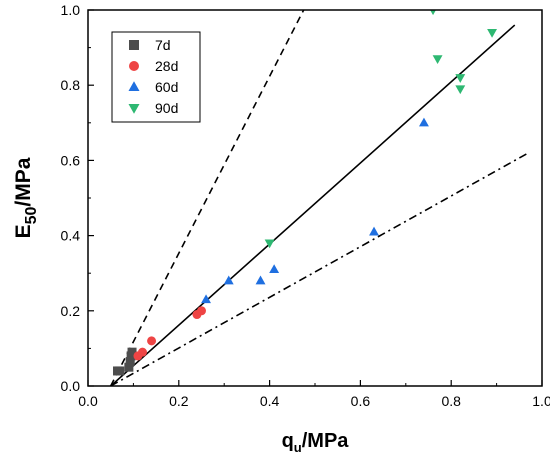 The width and height of the screenshot is (550, 458). What do you see at coordinates (298, 447) in the screenshot?
I see `x-axis-title-sub: u` at bounding box center [298, 447].